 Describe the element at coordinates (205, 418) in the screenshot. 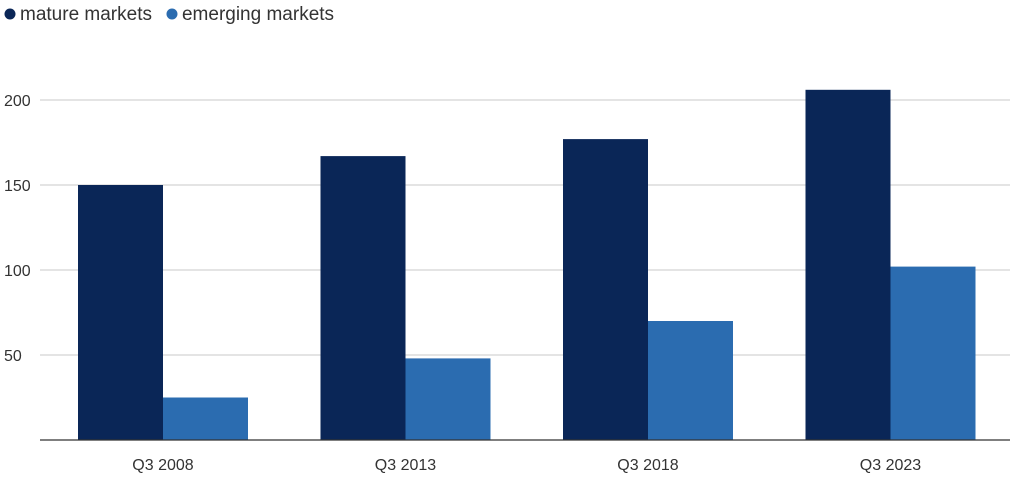

I see `bar-emerging-markets-Q3-2008` at that location.